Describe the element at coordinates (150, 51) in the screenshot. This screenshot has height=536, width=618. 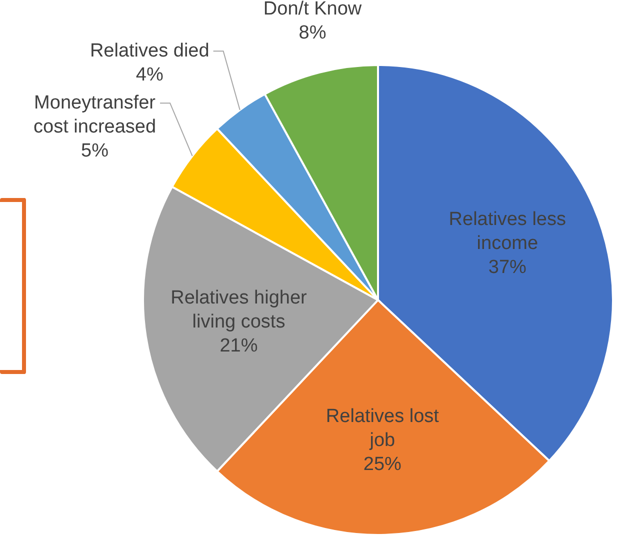
I see `slice-label: Relatives died` at that location.